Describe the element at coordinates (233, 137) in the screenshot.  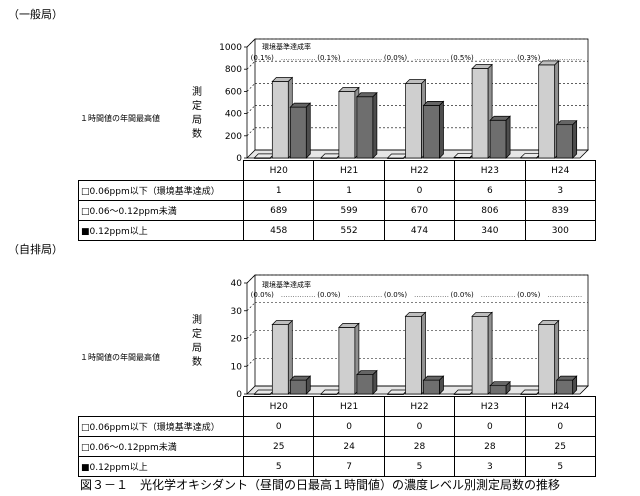
I see `y-tick-label: 200` at that location.